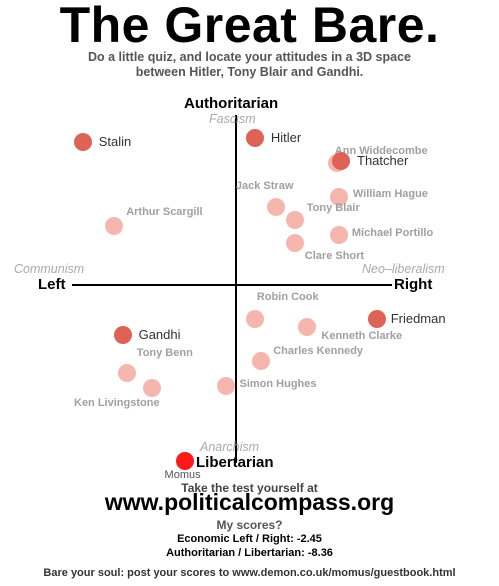 The image size is (499, 586). What do you see at coordinates (261, 360) in the screenshot?
I see `person-dot-charles-kennedy` at bounding box center [261, 360].